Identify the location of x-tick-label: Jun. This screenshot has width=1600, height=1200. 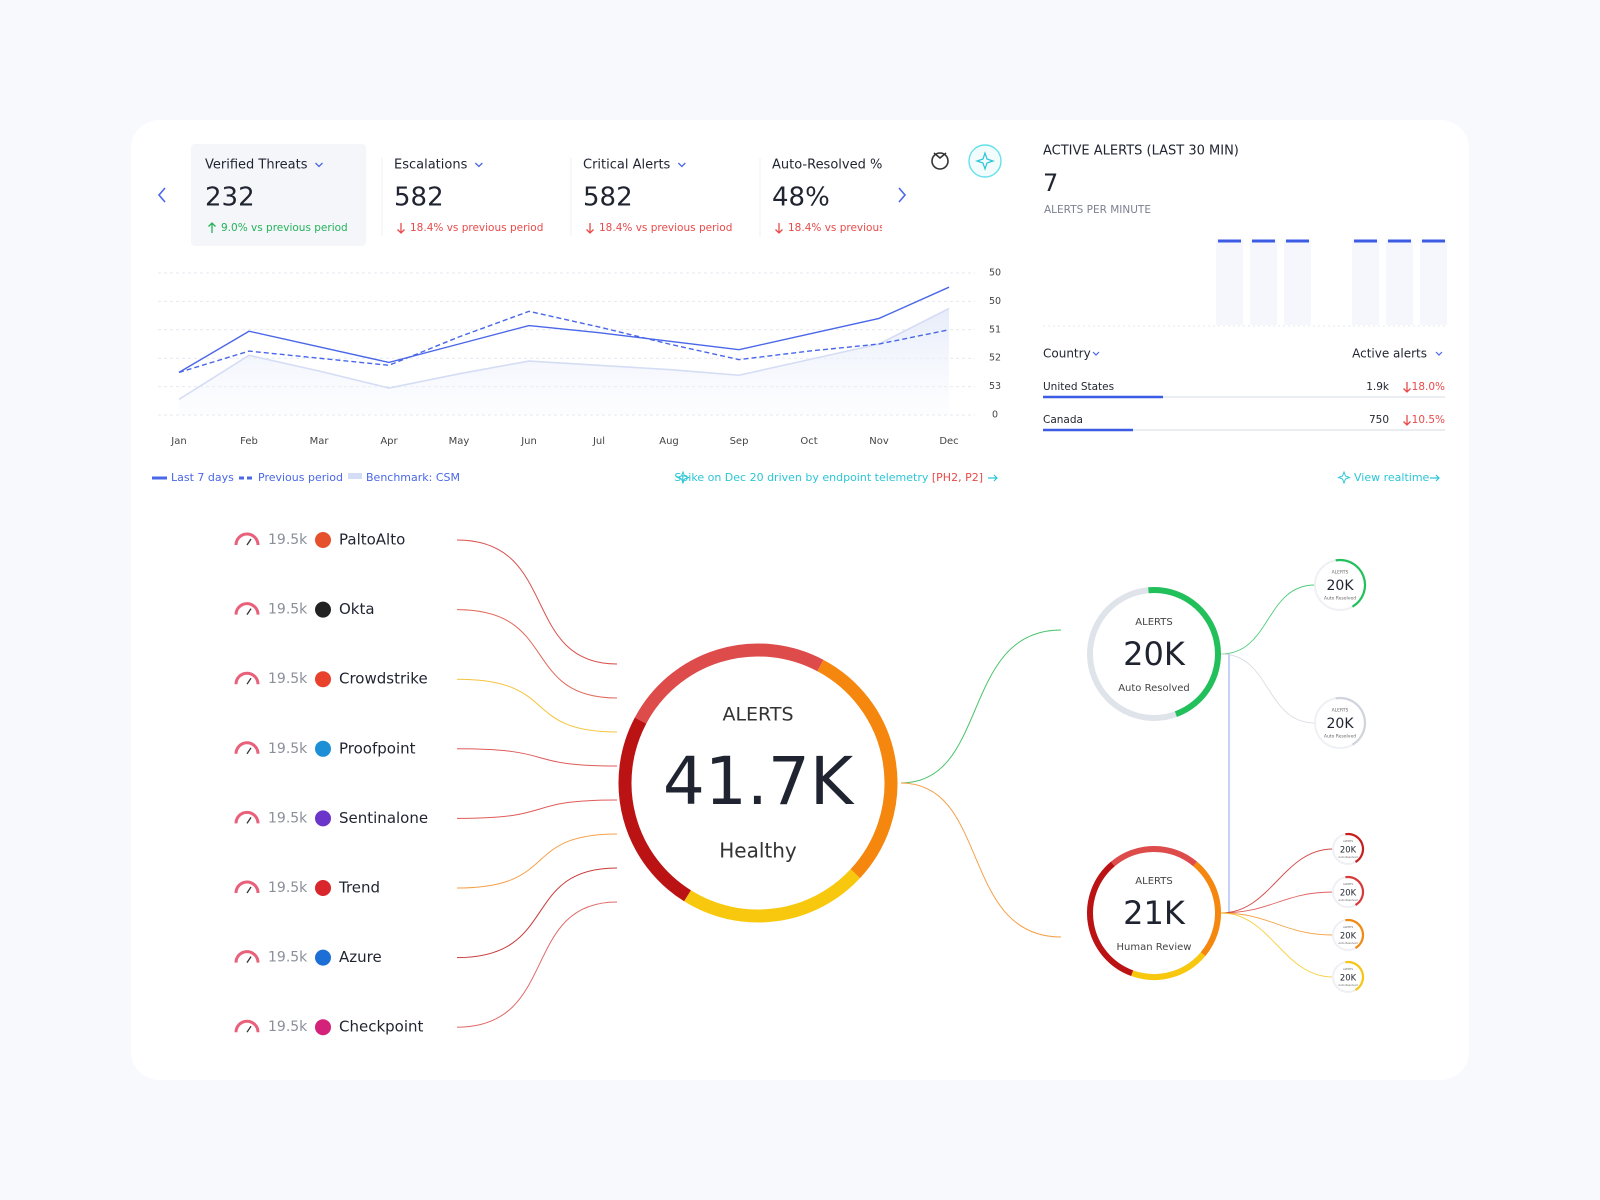
(528, 441).